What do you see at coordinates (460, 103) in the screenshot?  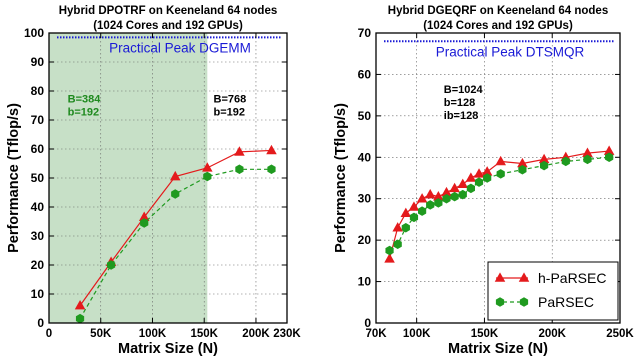 I see `annotation-text: b=128` at bounding box center [460, 103].